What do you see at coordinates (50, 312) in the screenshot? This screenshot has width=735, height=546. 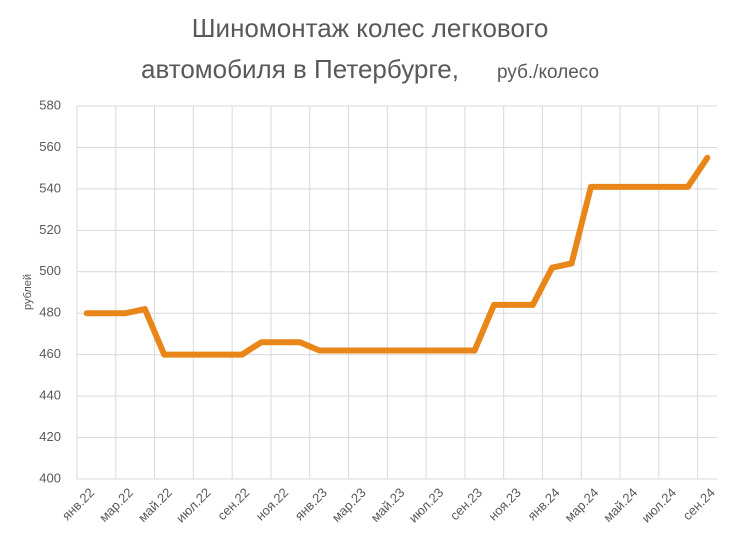 I see `y-tick-label: 480` at bounding box center [50, 312].